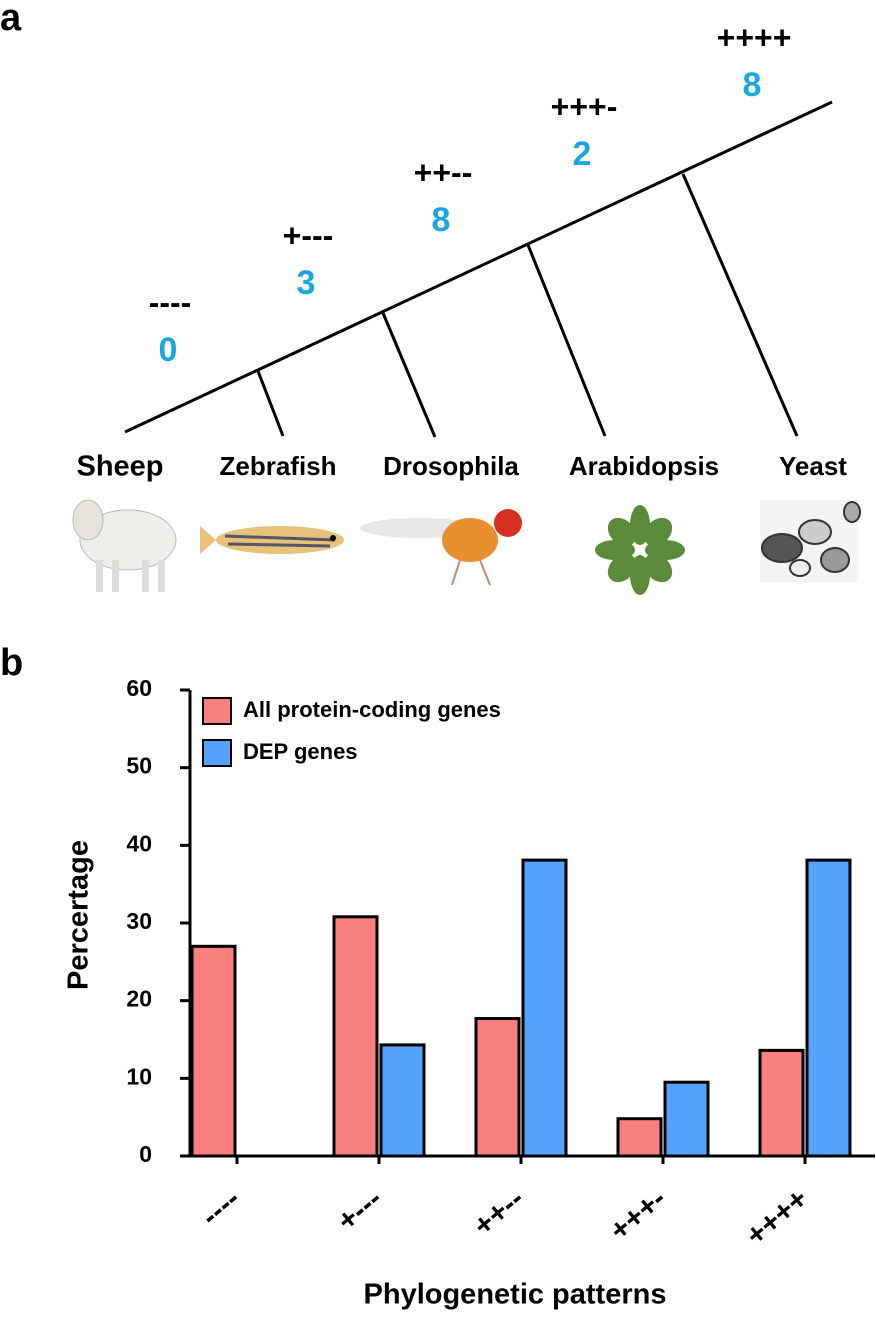 This screenshot has height=1317, width=876. What do you see at coordinates (813, 466) in the screenshot?
I see `taxon-label: Yeast` at bounding box center [813, 466].